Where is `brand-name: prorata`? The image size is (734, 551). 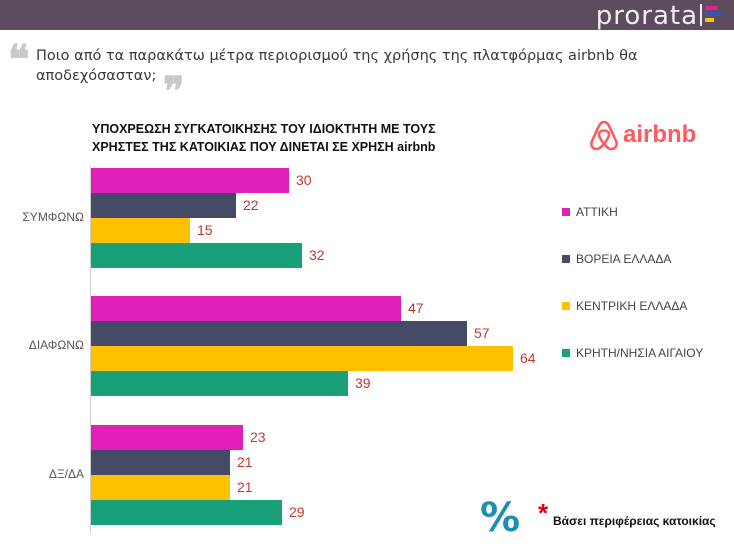 brand-name: prorata is located at coordinates (646, 16).